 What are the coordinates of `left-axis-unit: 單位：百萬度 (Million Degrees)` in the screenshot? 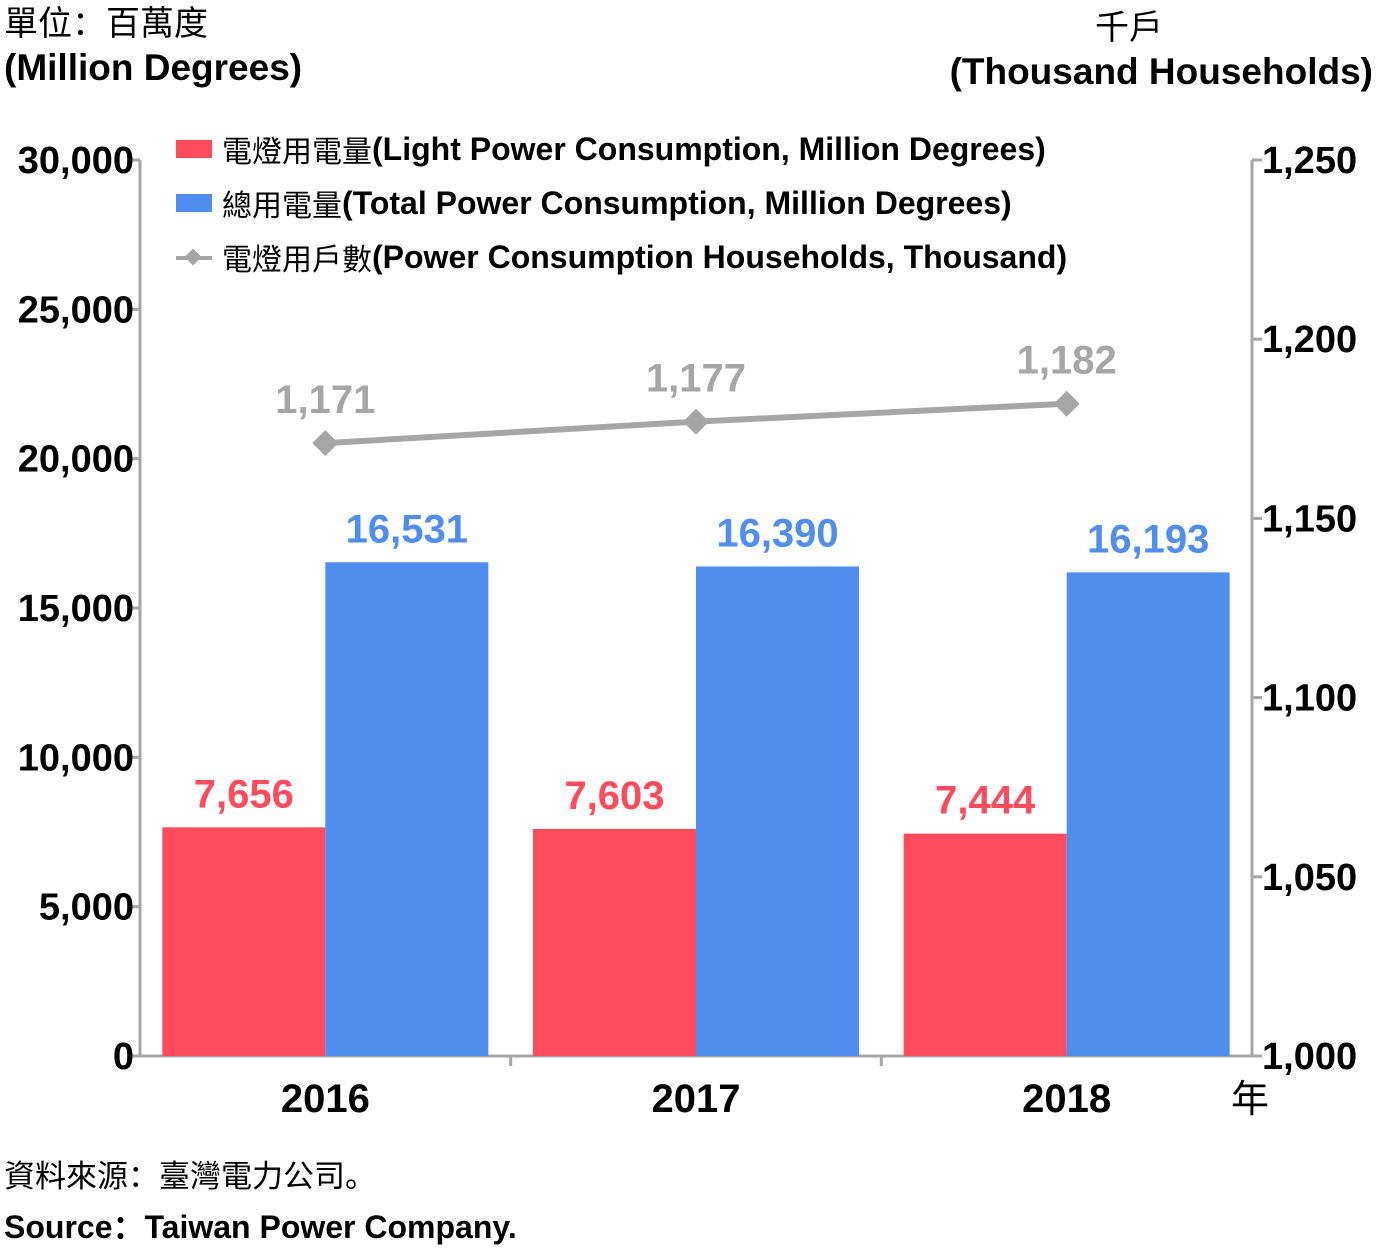 It's located at (153, 46).